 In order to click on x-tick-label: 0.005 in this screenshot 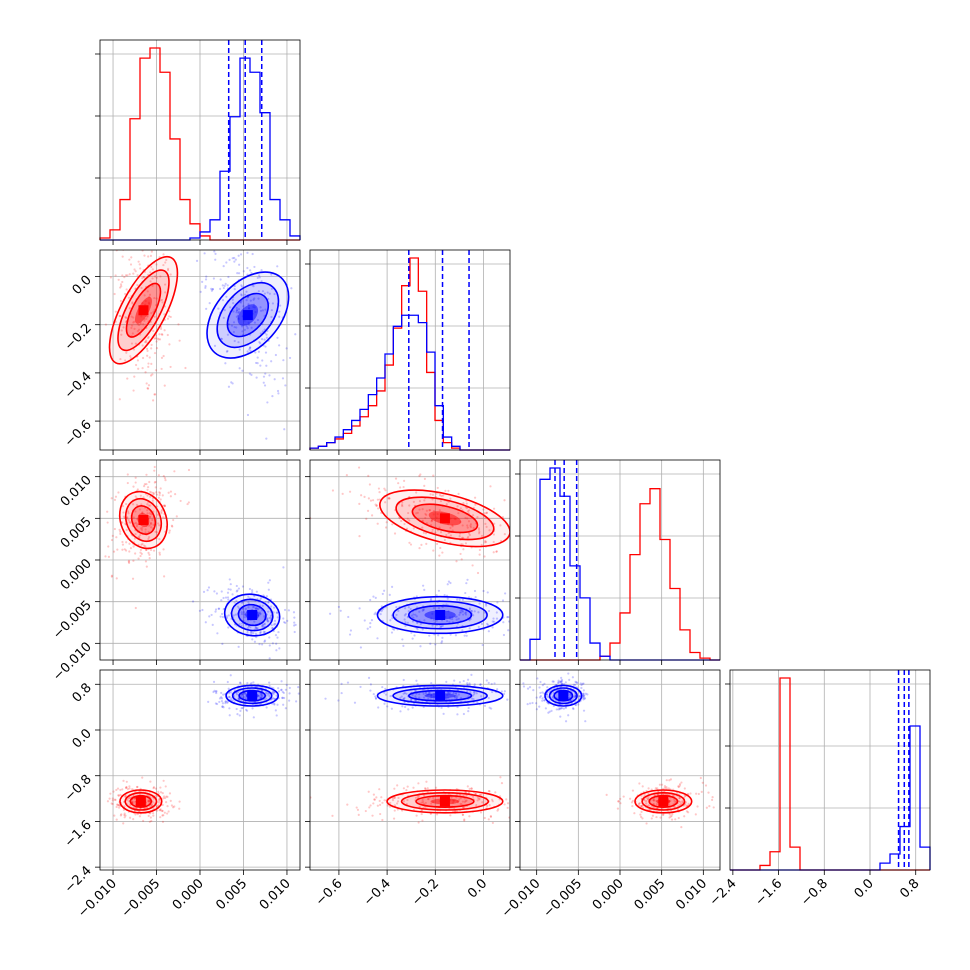, I will do `click(231, 894)`.